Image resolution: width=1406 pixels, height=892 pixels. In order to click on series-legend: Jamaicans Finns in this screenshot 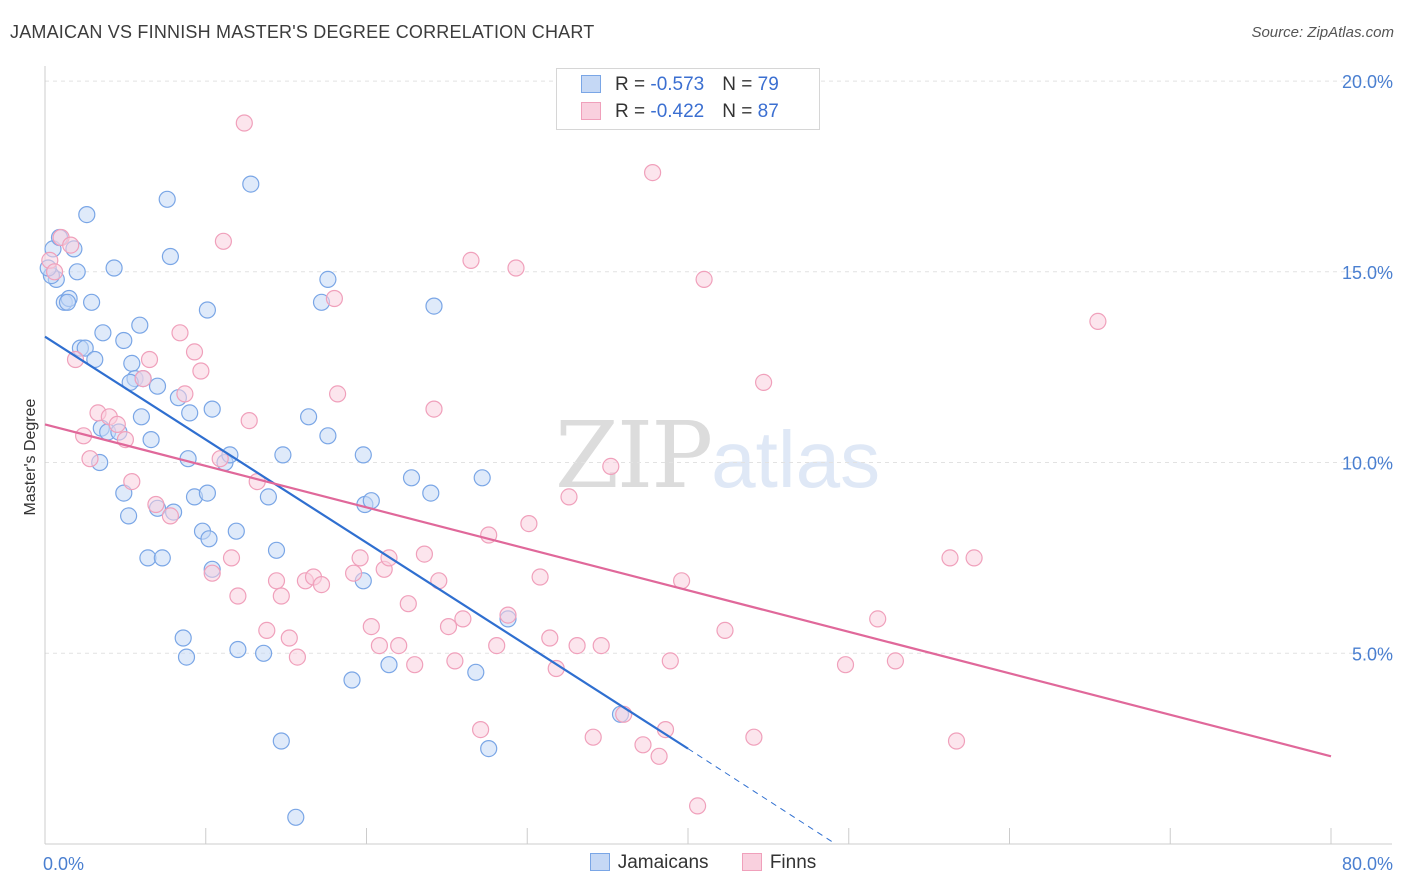, I will do `click(703, 863)`.